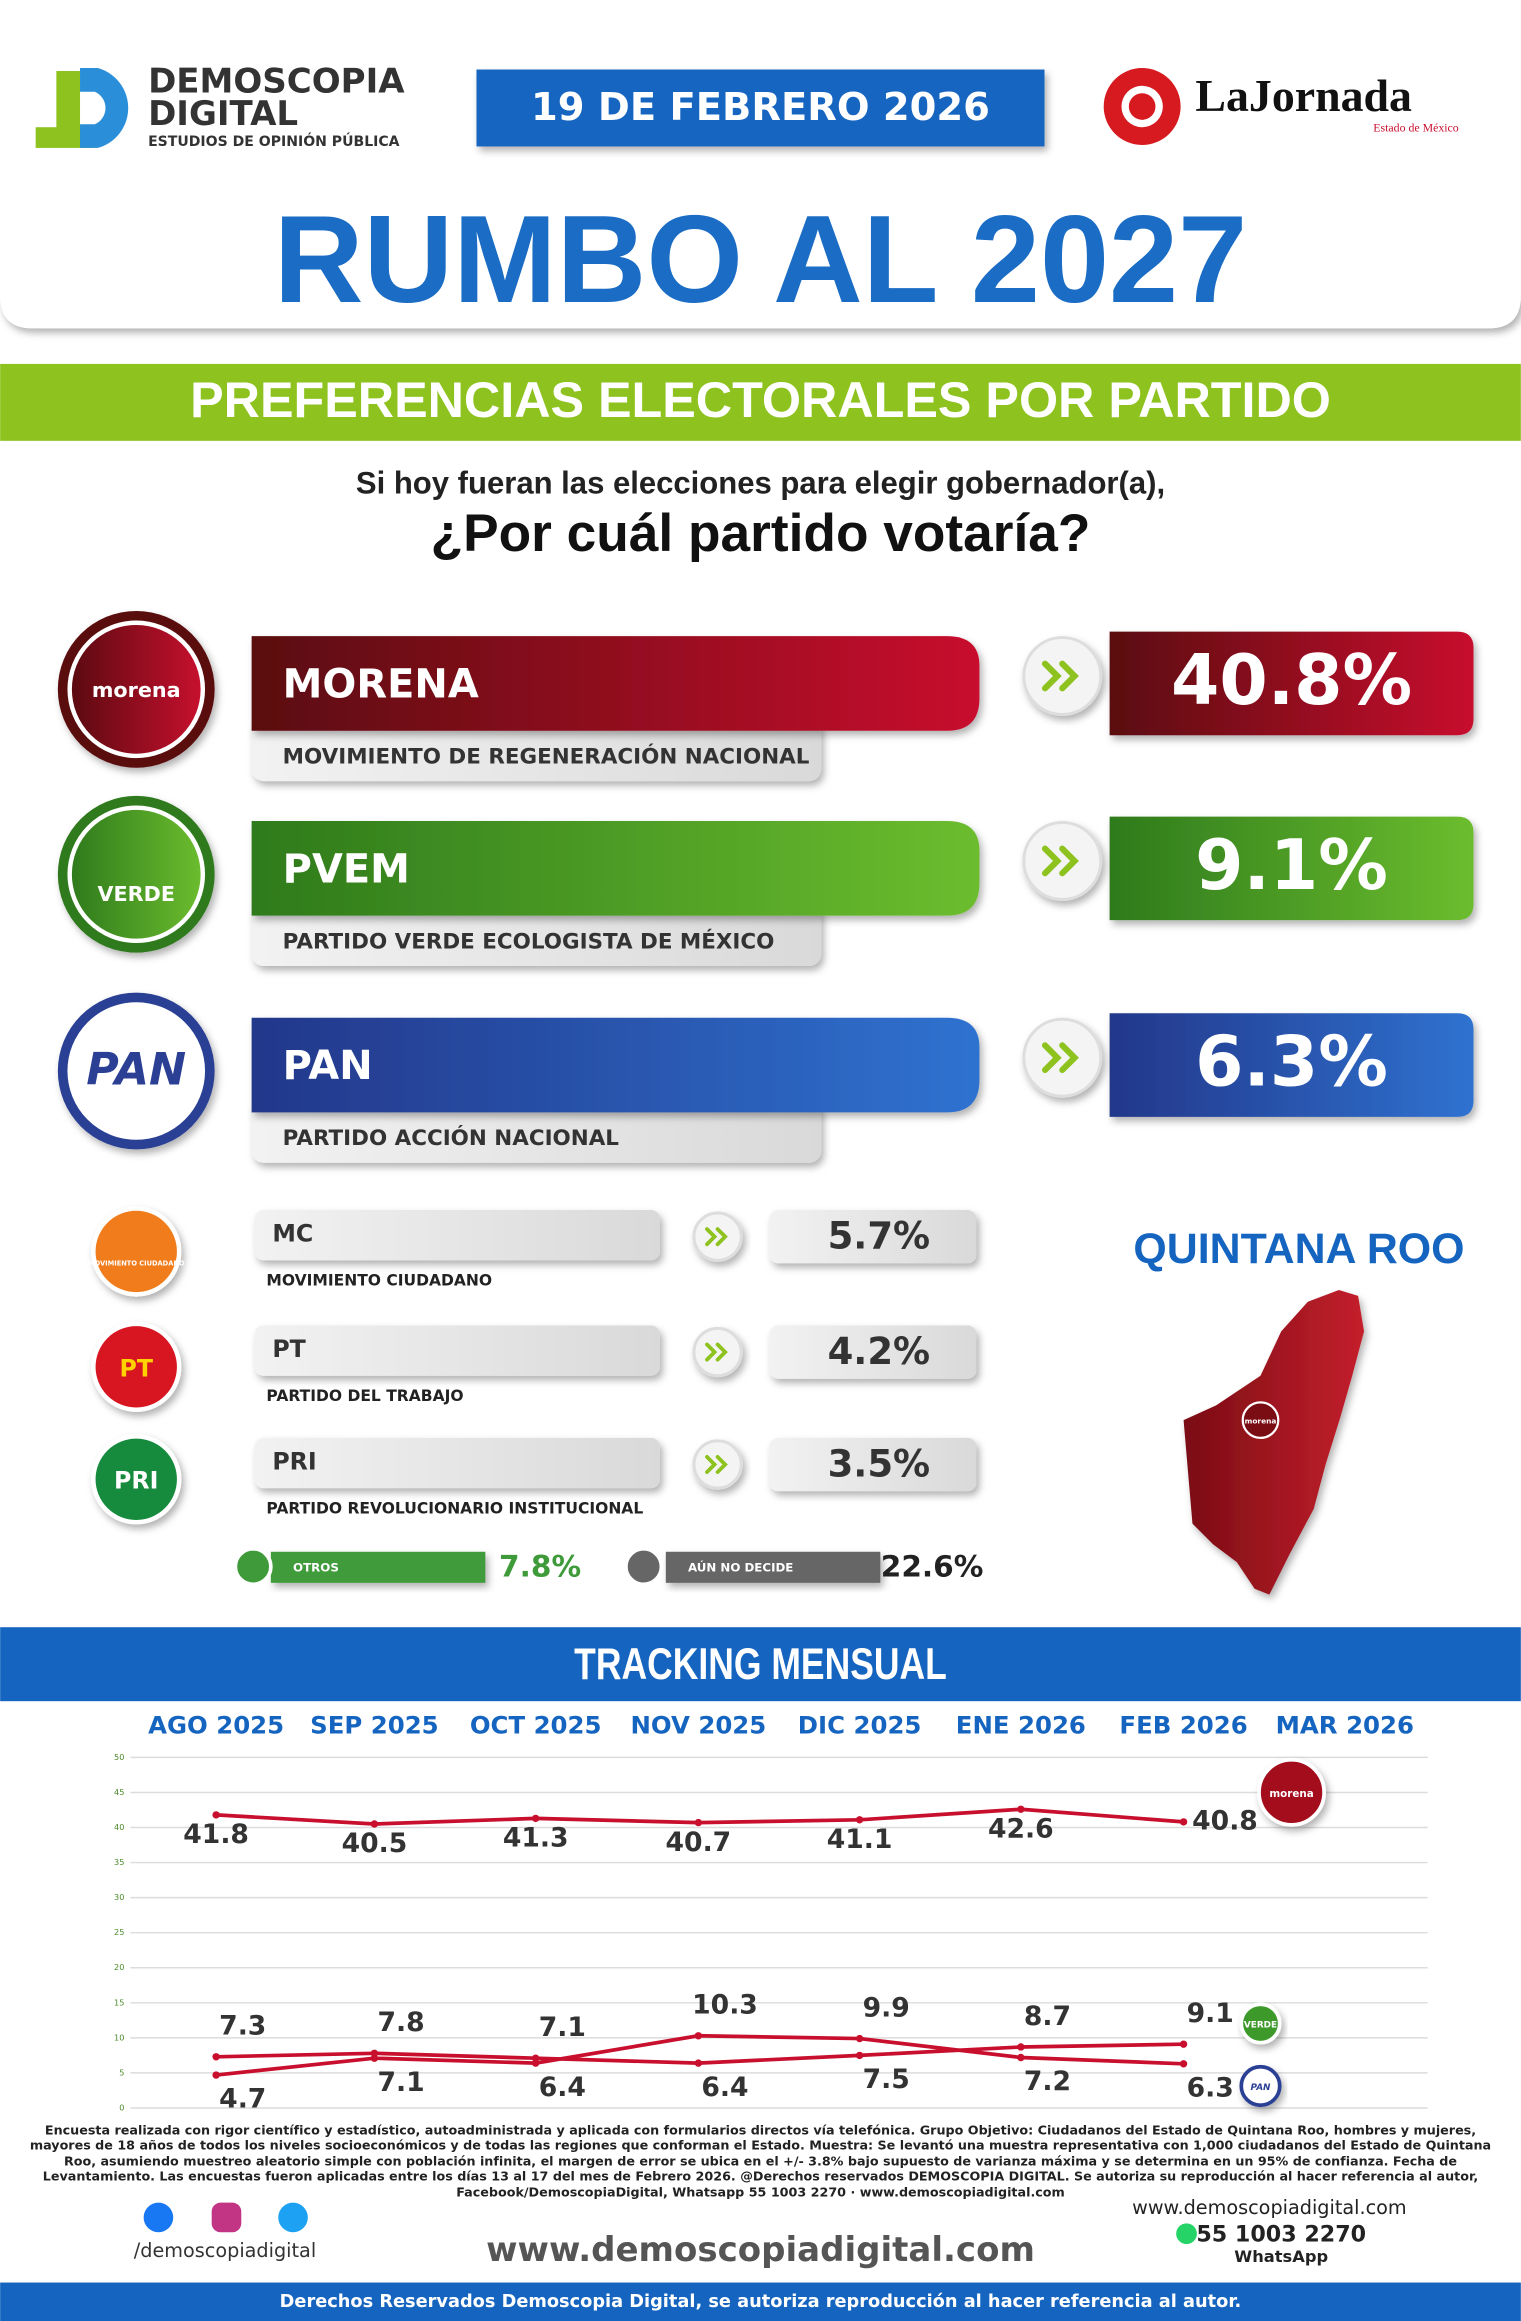  I want to click on party-name: PAN, so click(328, 1066).